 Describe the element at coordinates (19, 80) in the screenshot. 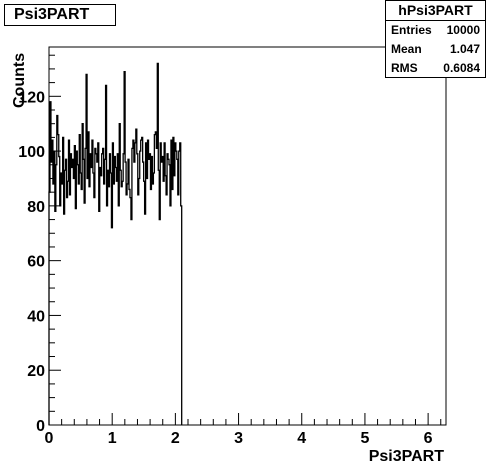

I see `y-axis-title: Counts` at that location.